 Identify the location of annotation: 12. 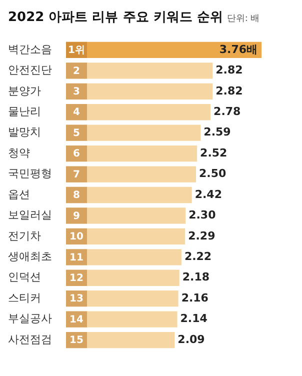
(77, 278).